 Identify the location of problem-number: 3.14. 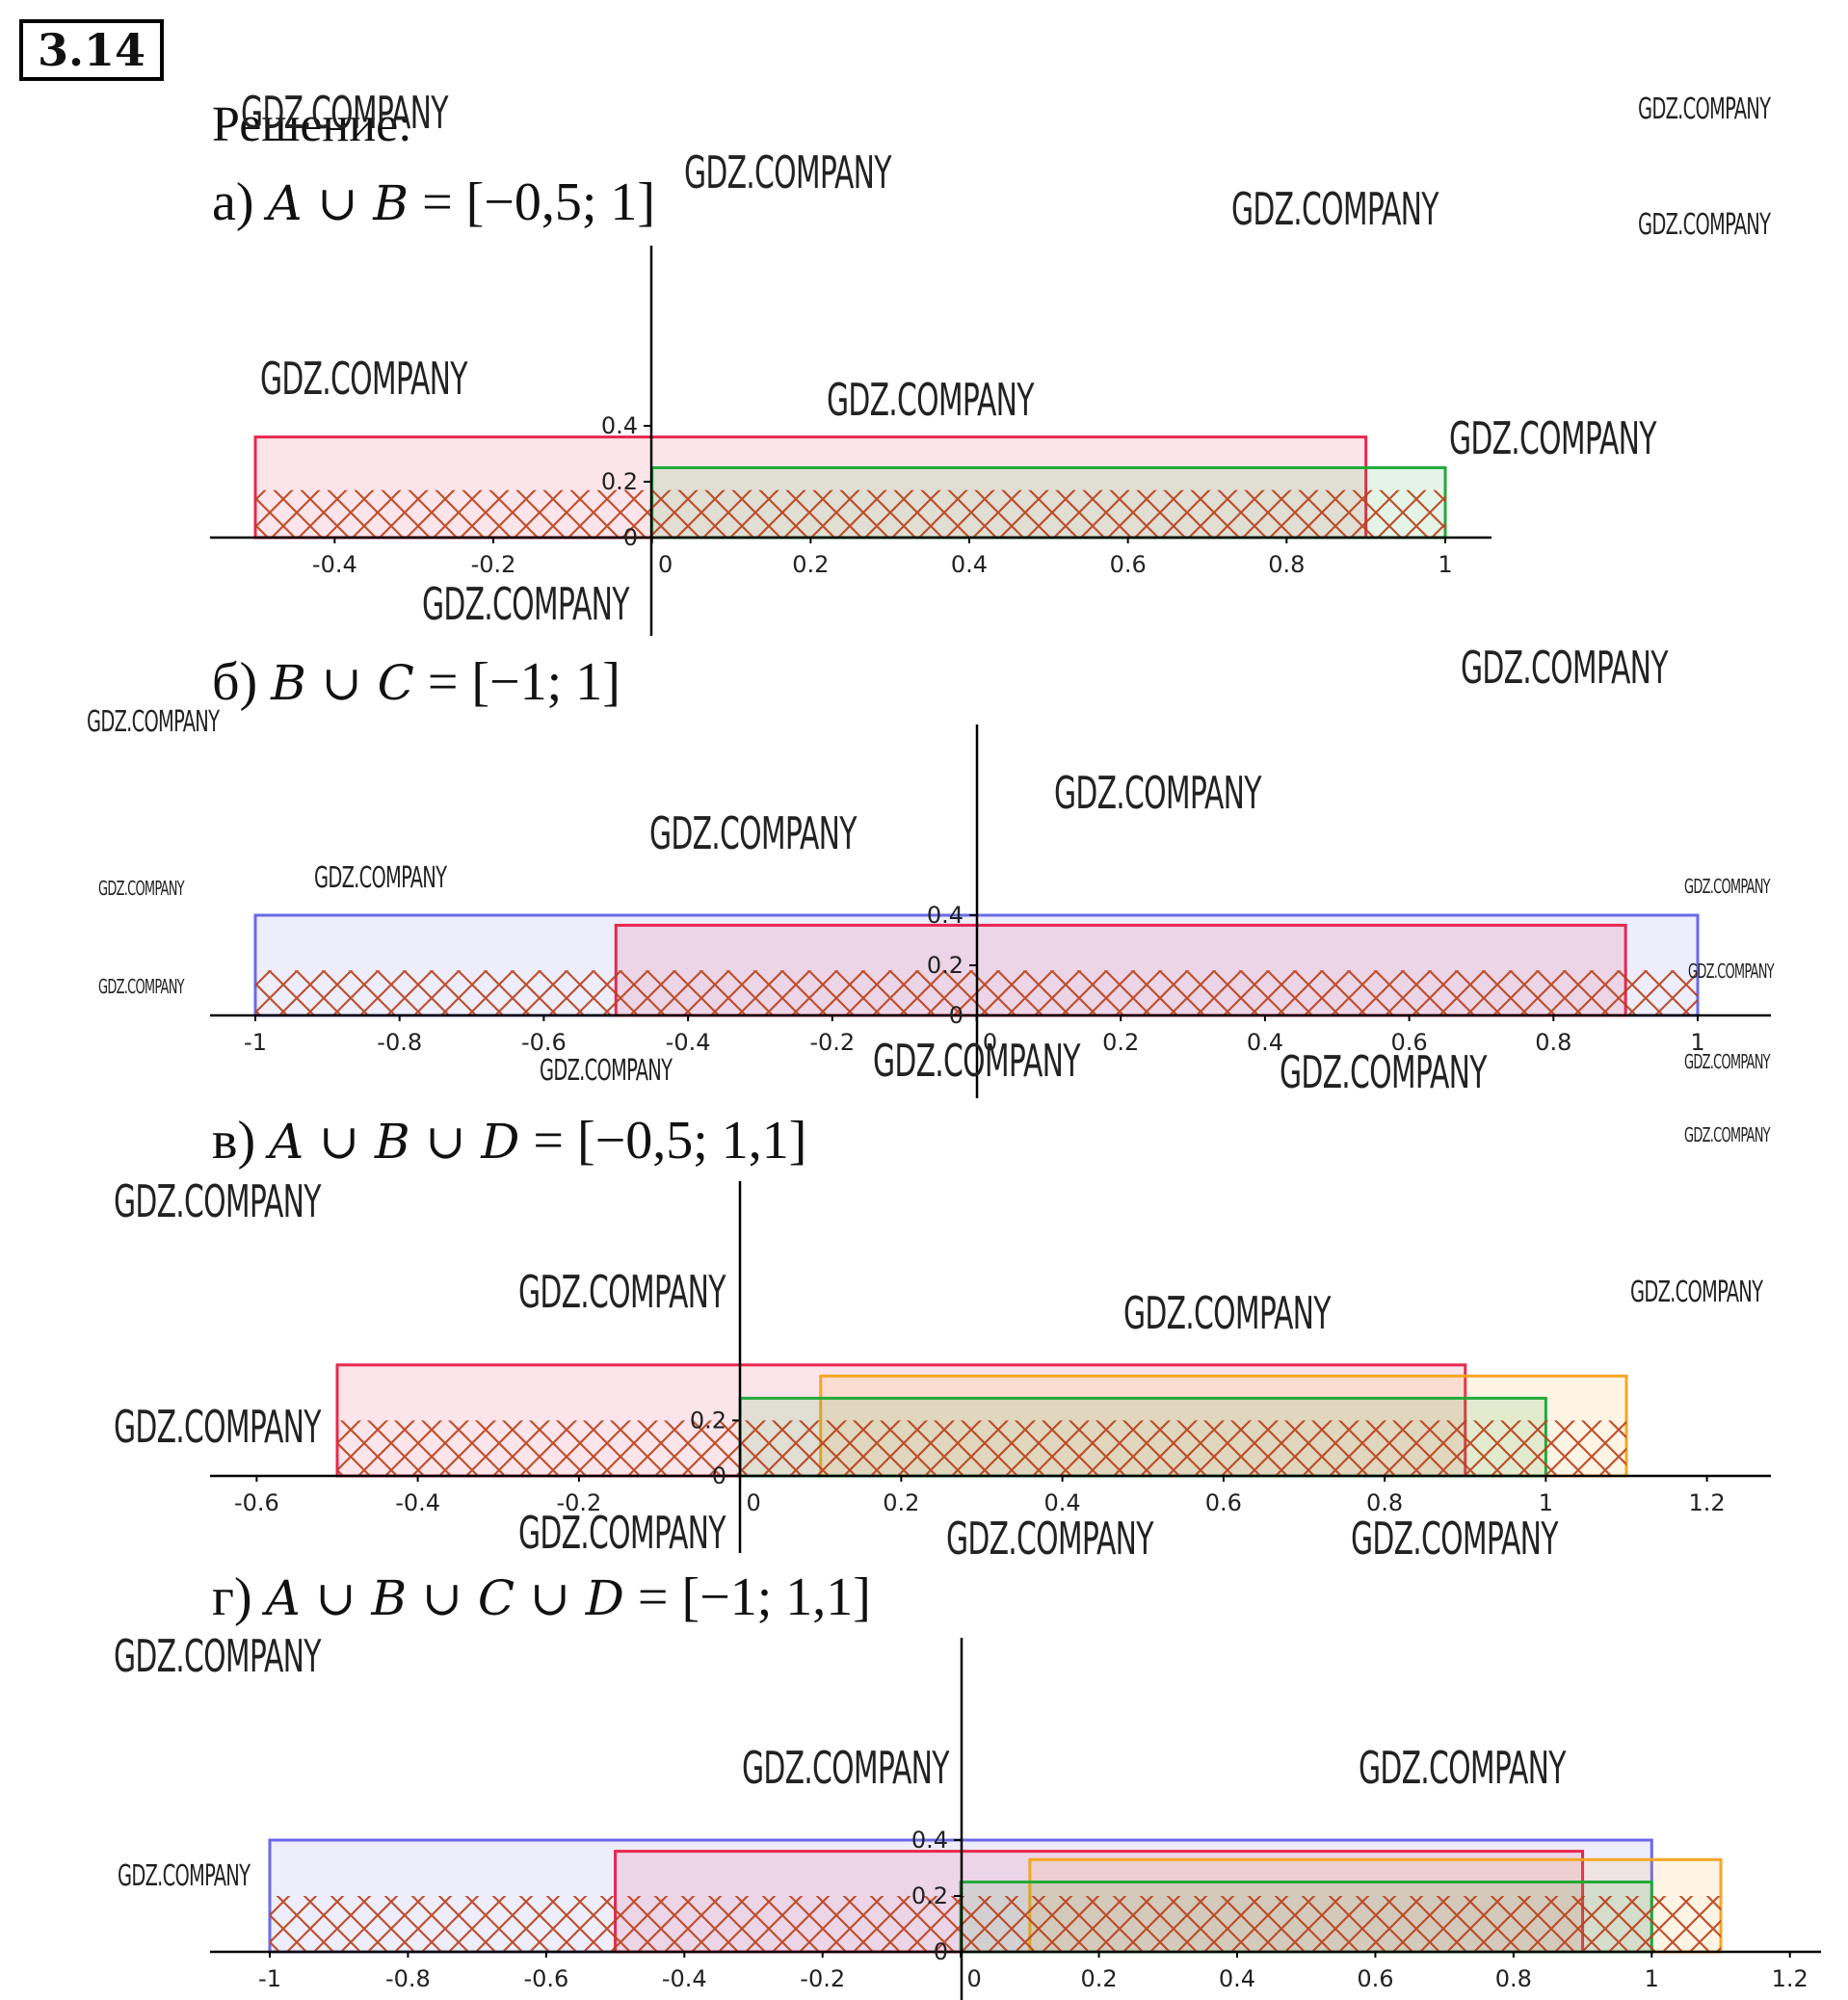
(91, 50).